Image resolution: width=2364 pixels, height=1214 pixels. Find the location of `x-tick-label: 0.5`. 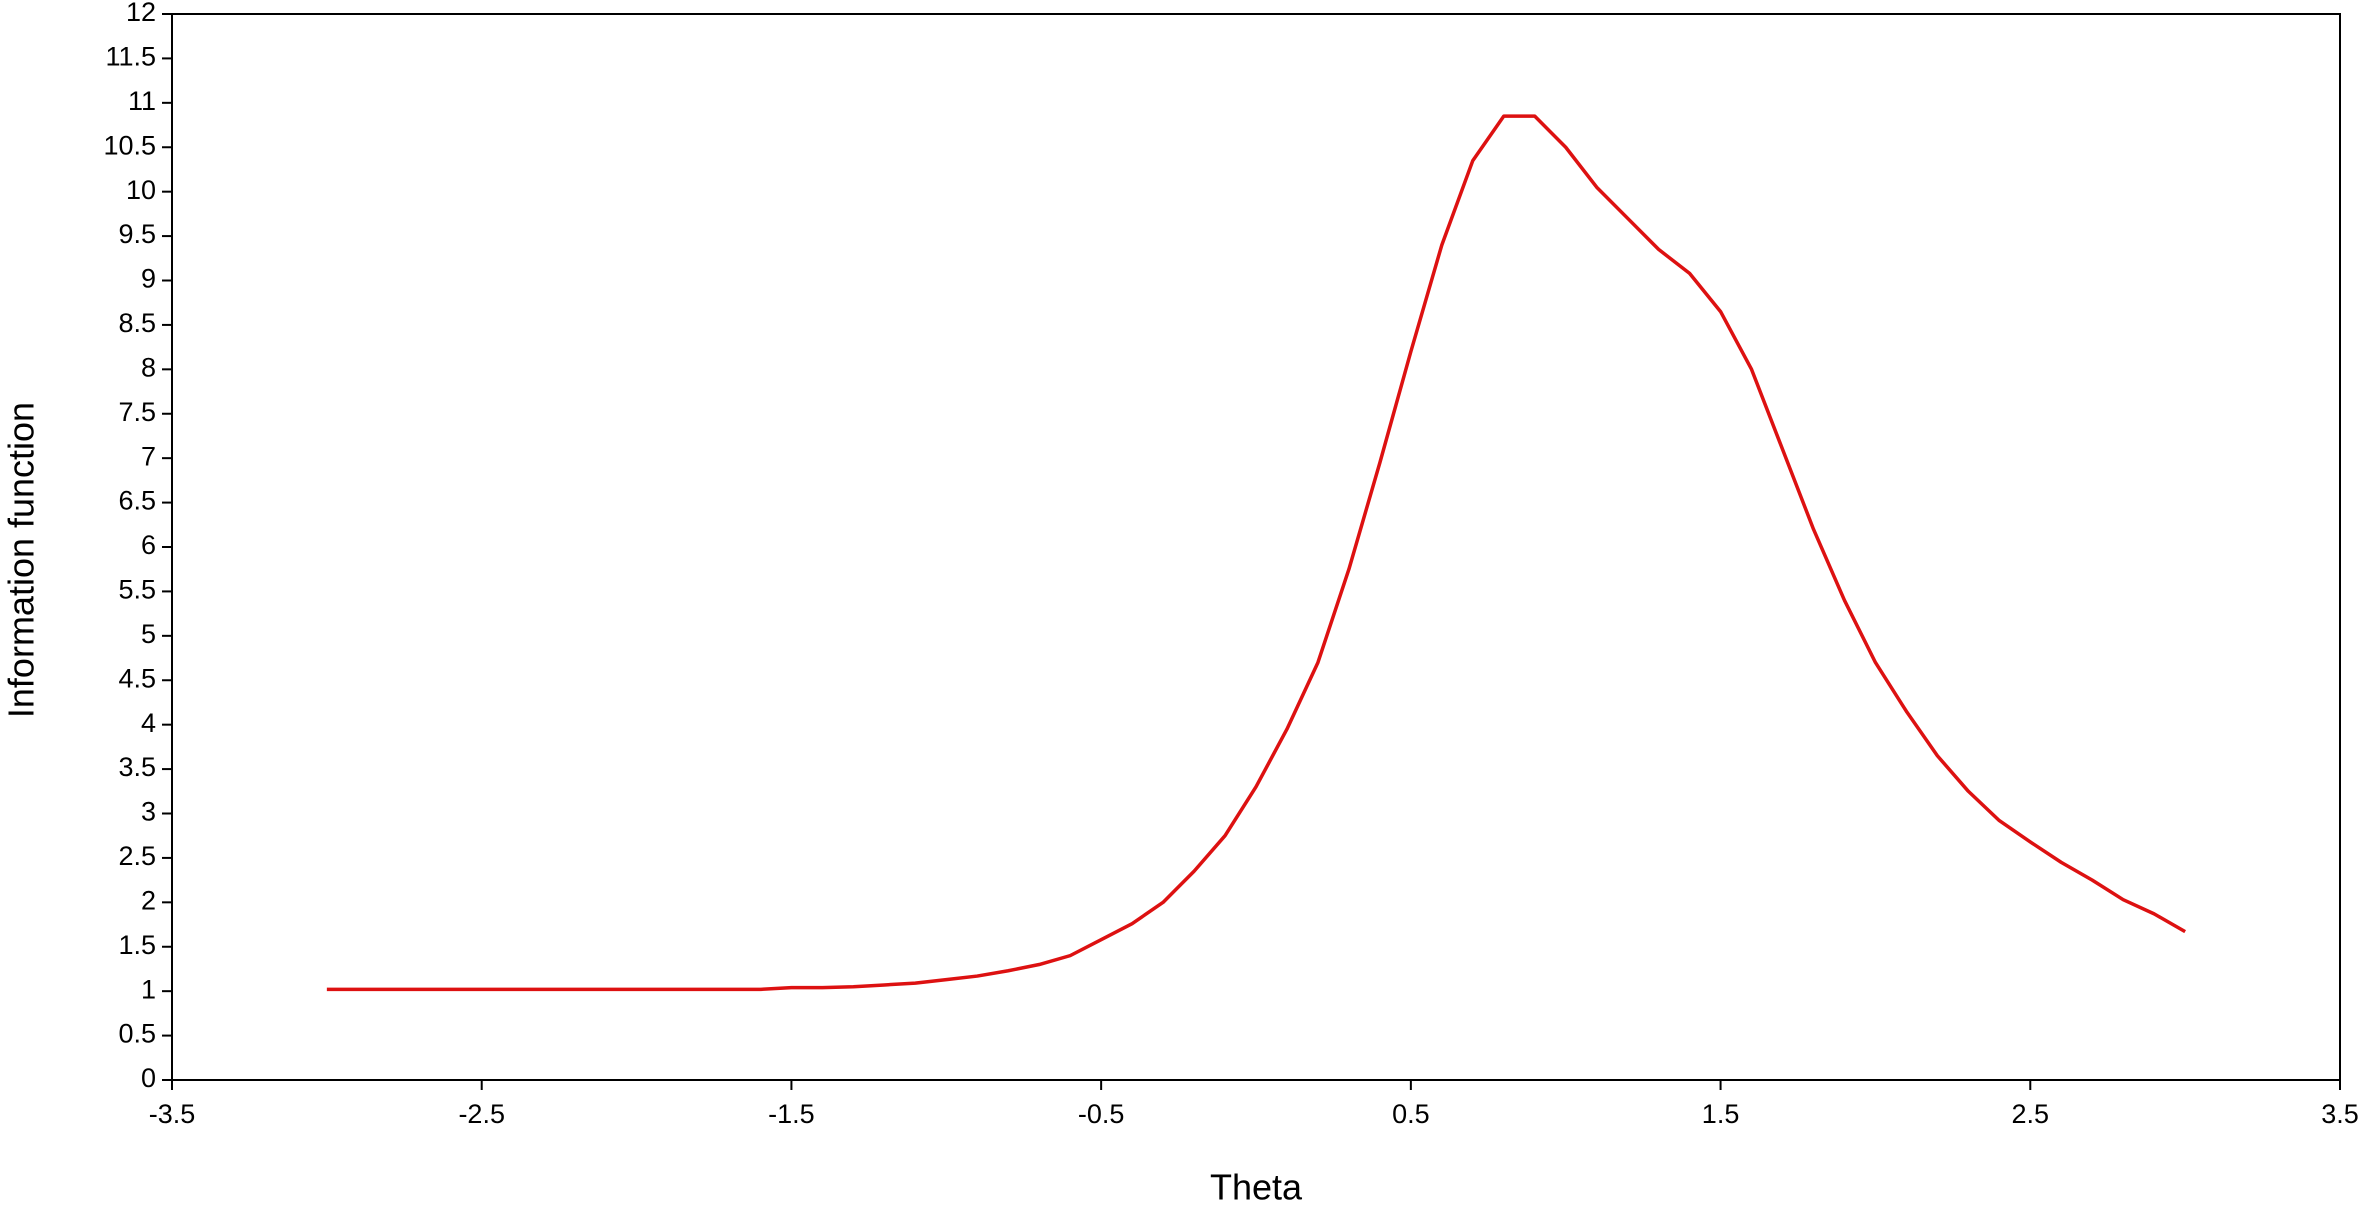

x-tick-label: 0.5 is located at coordinates (1411, 1114).